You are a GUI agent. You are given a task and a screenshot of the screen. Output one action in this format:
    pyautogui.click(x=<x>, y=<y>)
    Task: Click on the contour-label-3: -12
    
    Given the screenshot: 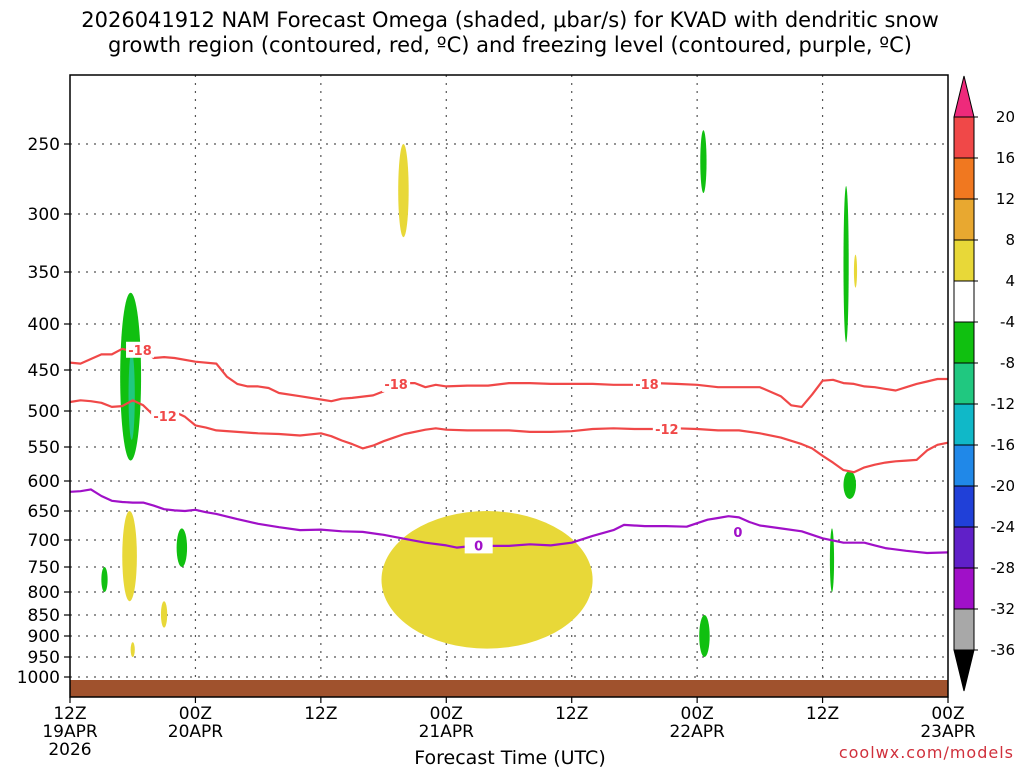 What is the action you would take?
    pyautogui.click(x=165, y=417)
    